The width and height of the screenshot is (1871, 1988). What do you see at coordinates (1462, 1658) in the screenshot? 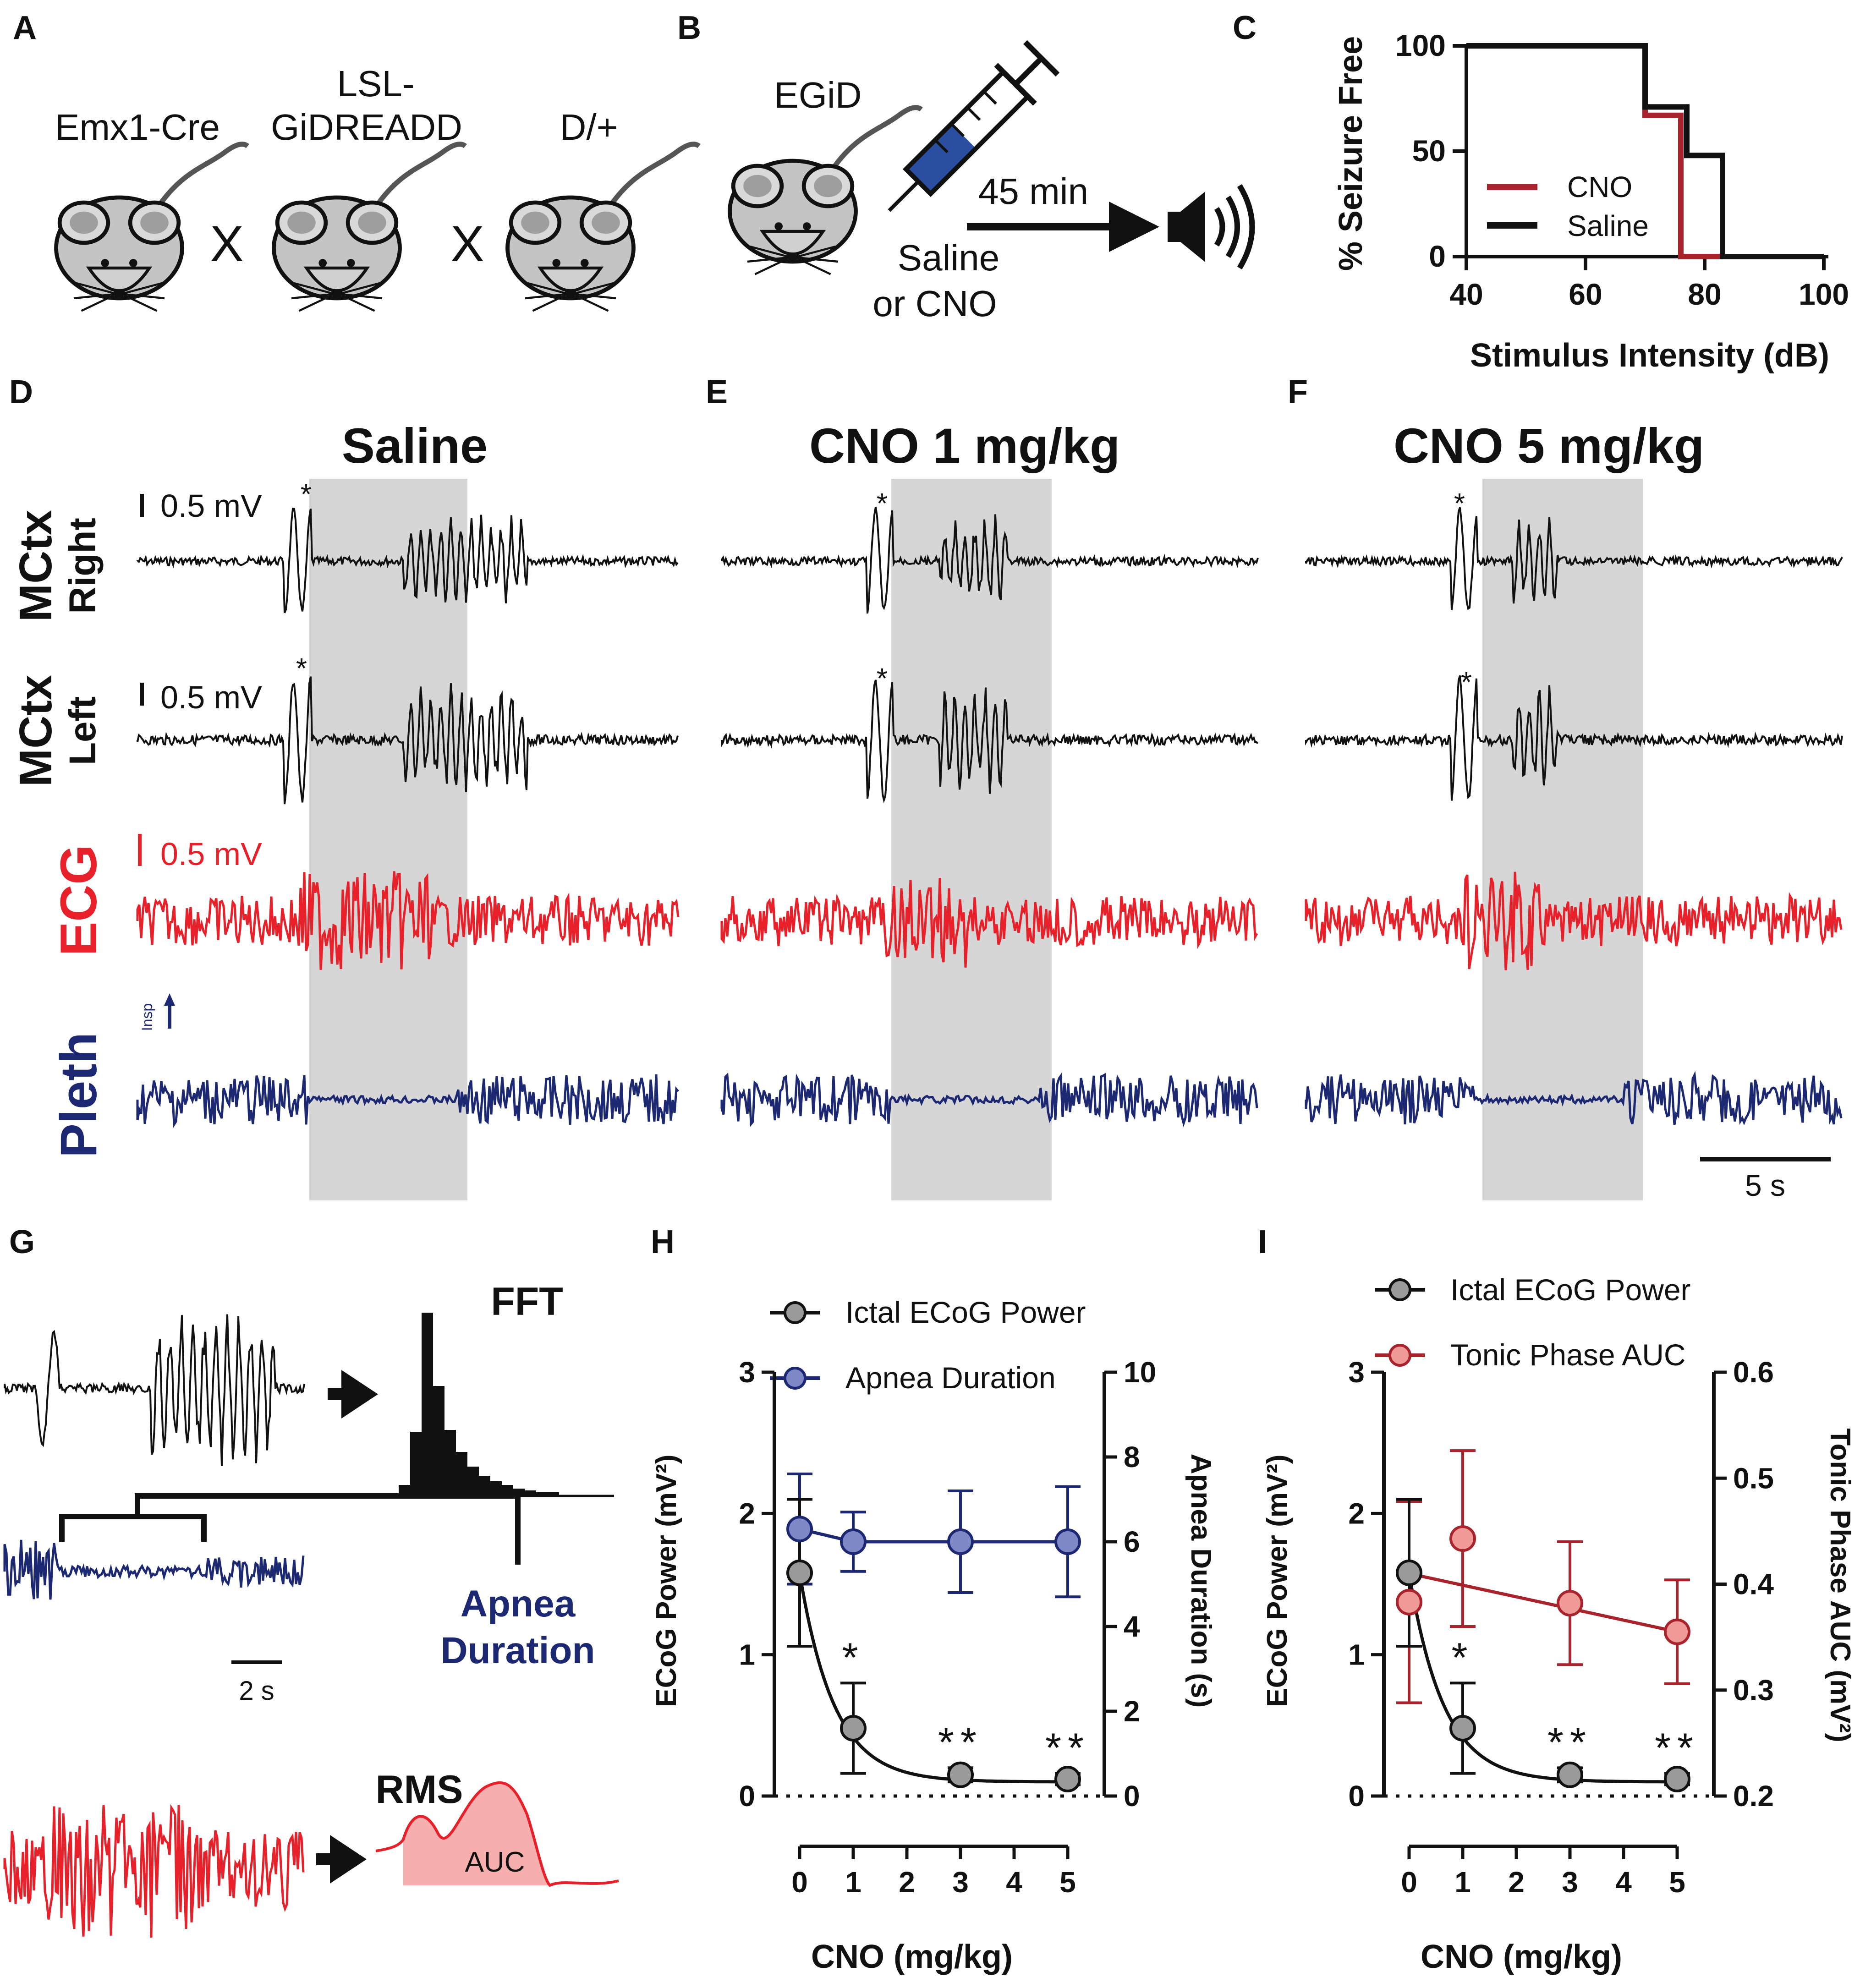
I see `significance-marker: *` at bounding box center [1462, 1658].